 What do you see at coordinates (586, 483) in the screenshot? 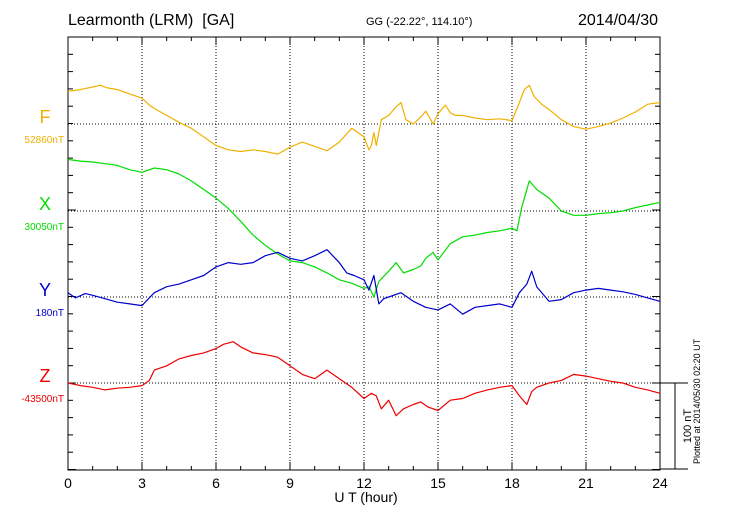
I see `x-tick-label: 21` at bounding box center [586, 483].